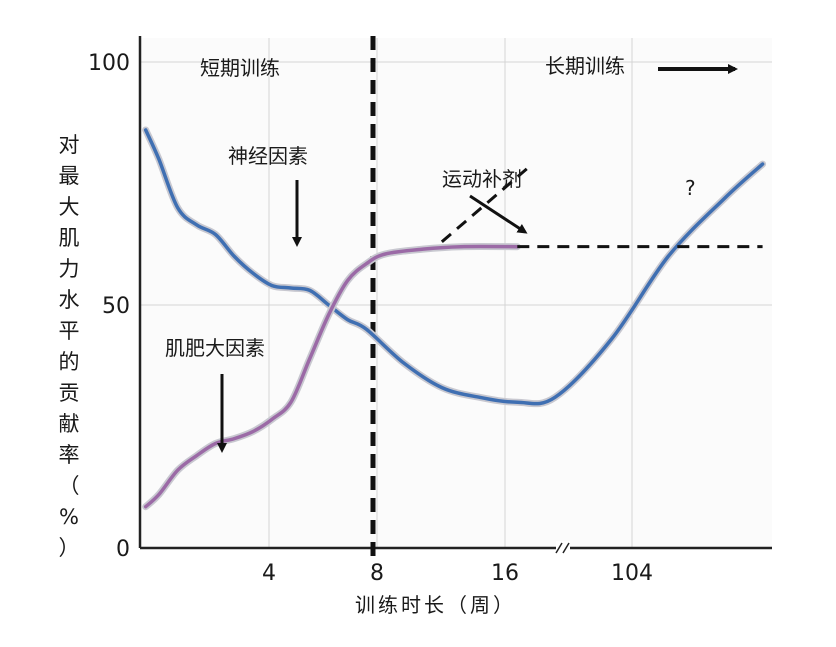 The image size is (836, 647). I want to click on y-axis-label-char: 大, so click(69, 207).